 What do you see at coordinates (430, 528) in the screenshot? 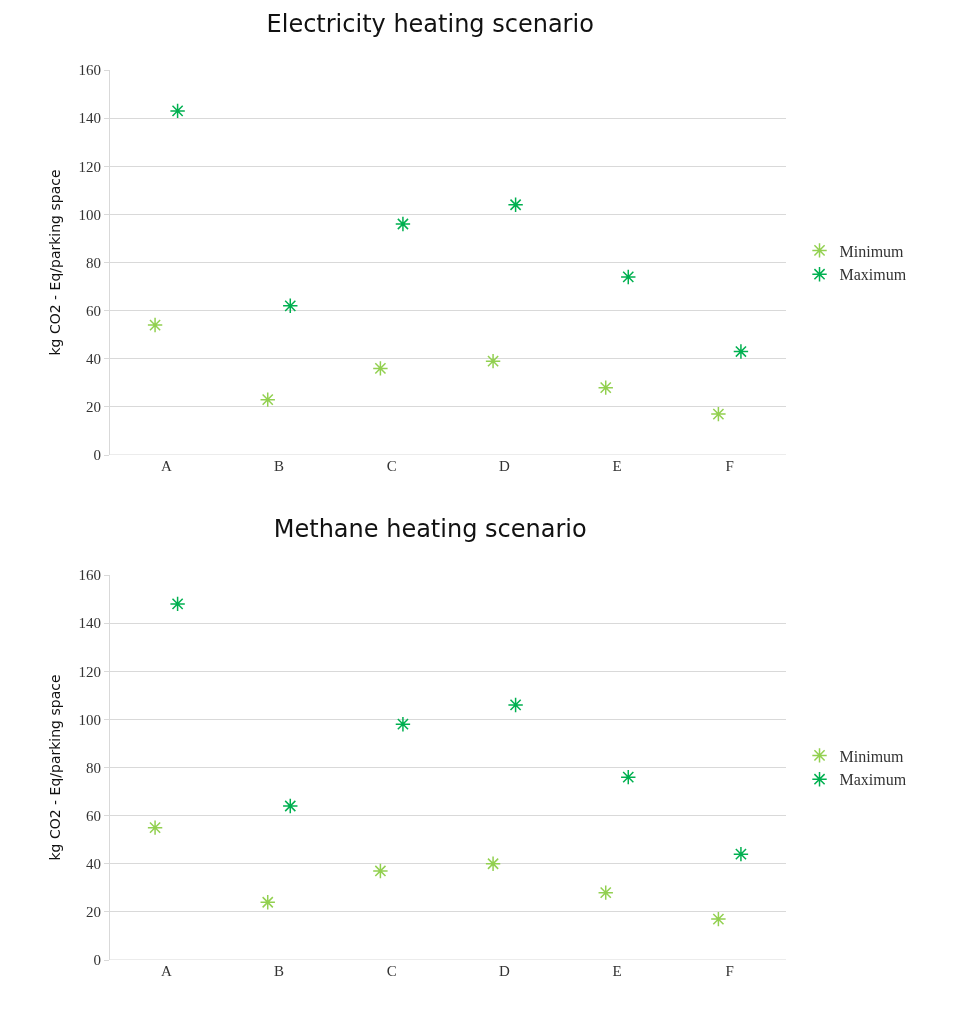
I see `chart-title: Methane heating scenario` at bounding box center [430, 528].